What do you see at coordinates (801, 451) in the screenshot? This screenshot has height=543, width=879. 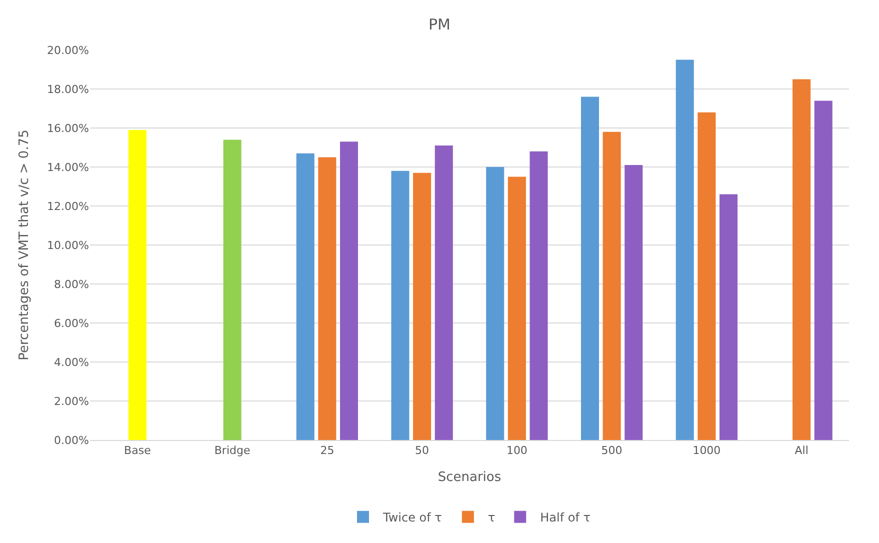 I see `x-tick-label: All` at bounding box center [801, 451].